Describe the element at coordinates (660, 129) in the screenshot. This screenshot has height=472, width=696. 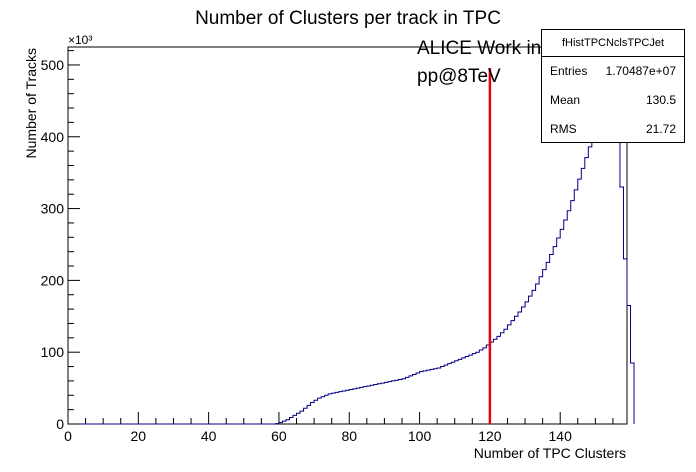
I see `stats-rms-value: 21.72` at that location.